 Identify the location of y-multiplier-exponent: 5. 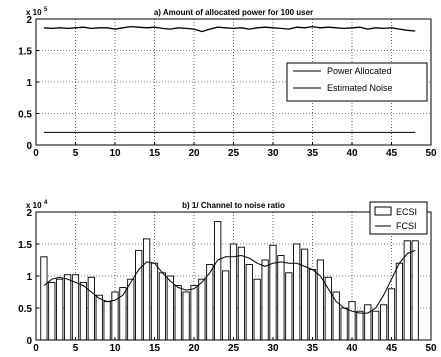
(46, 10).